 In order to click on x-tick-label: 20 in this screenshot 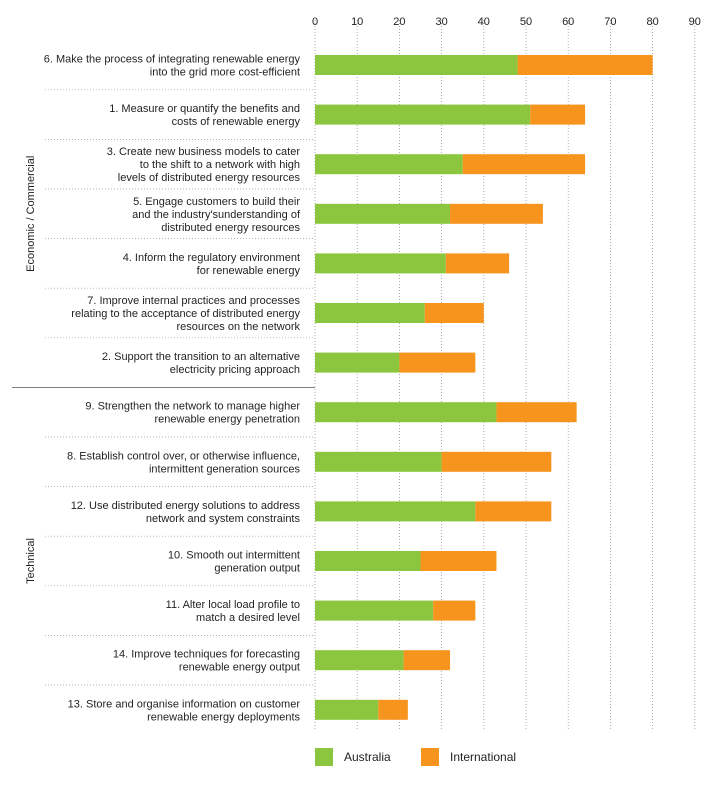, I will do `click(399, 22)`.